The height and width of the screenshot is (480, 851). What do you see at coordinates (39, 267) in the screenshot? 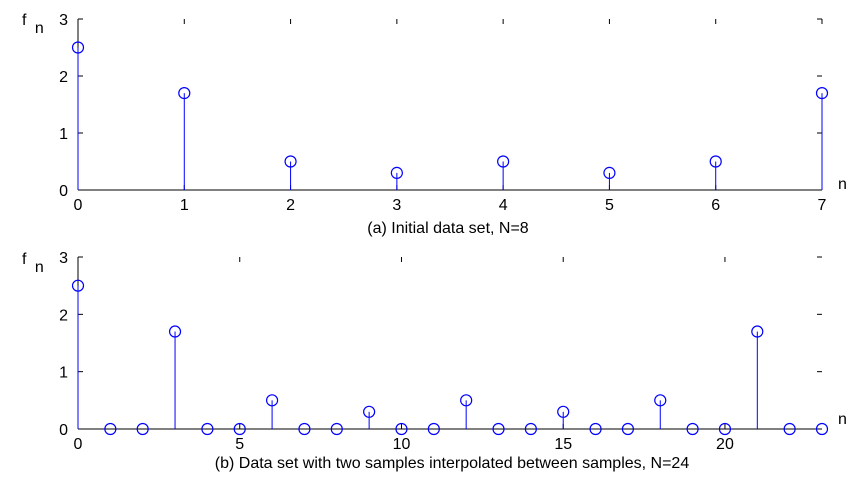
I see `panel-b-ylabel-sub: n` at bounding box center [39, 267].